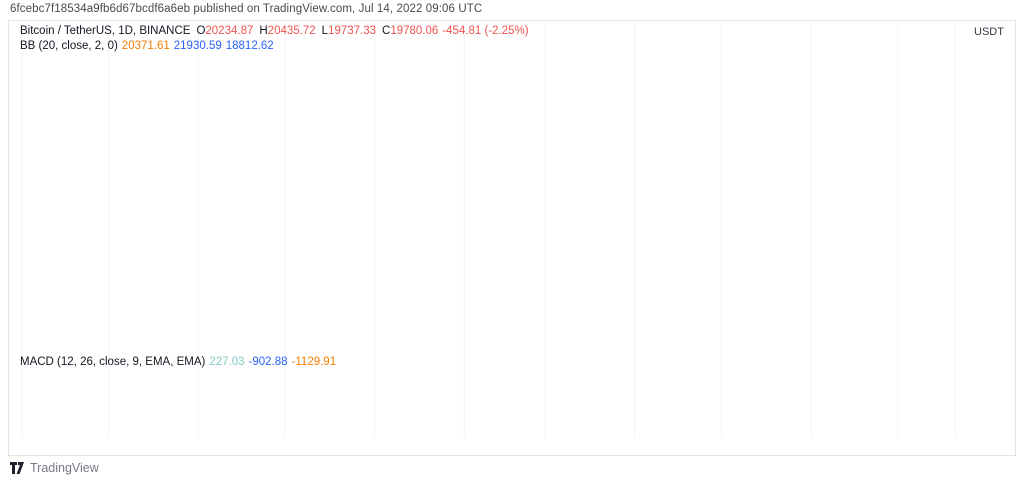 This screenshot has width=1024, height=483. Describe the element at coordinates (485, 31) in the screenshot. I see `change-value: -454.81 (-2.25%)` at that location.